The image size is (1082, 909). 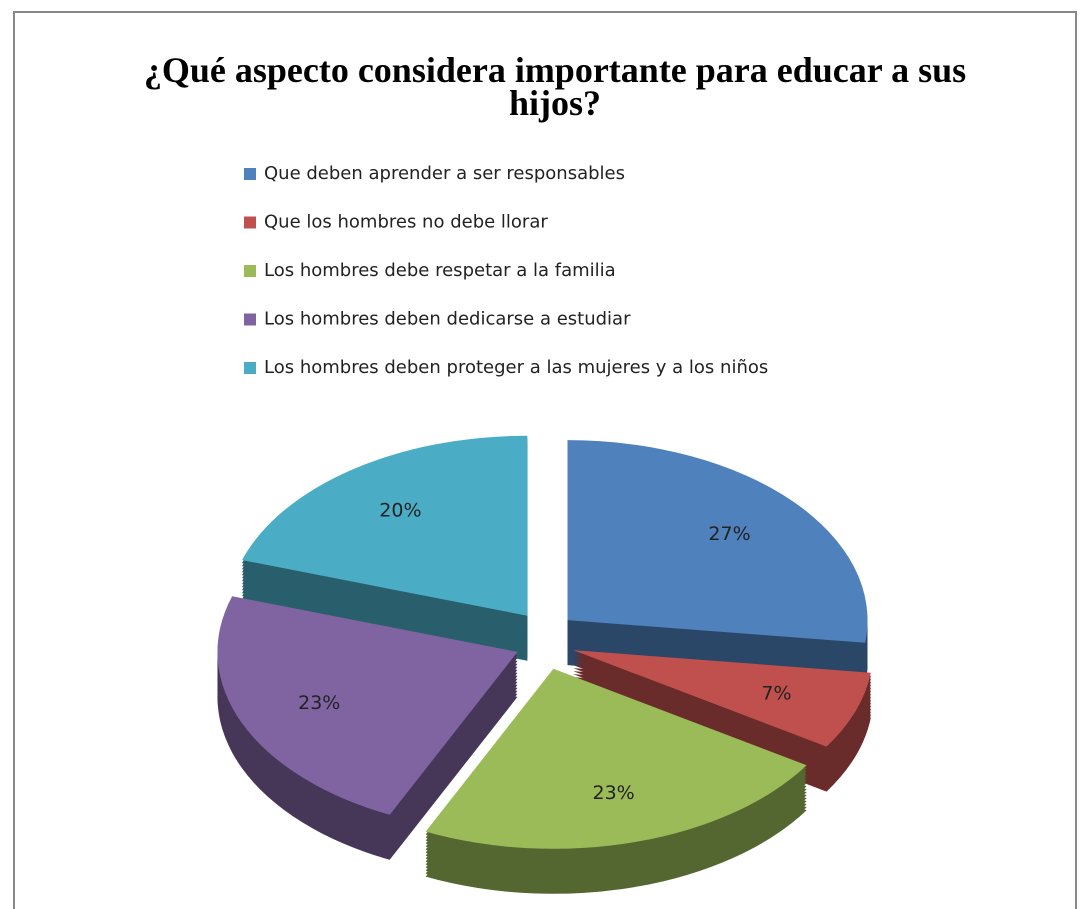 What do you see at coordinates (444, 173) in the screenshot?
I see `legend-label: Que deben aprender a ser responsables` at bounding box center [444, 173].